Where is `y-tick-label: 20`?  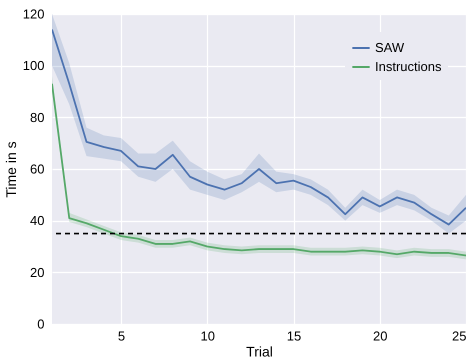 y-tick-label: 20 is located at coordinates (37, 272).